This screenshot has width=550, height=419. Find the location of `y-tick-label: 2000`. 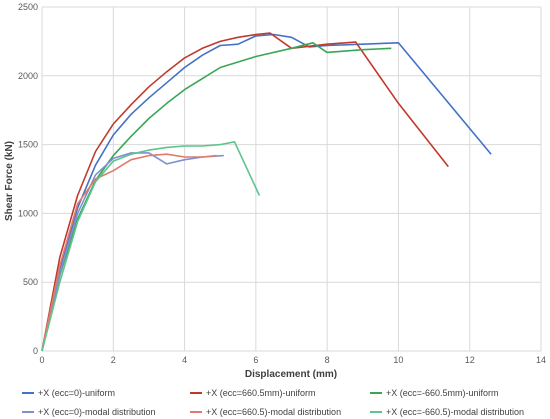

y-tick-label: 2000 is located at coordinates (28, 76).